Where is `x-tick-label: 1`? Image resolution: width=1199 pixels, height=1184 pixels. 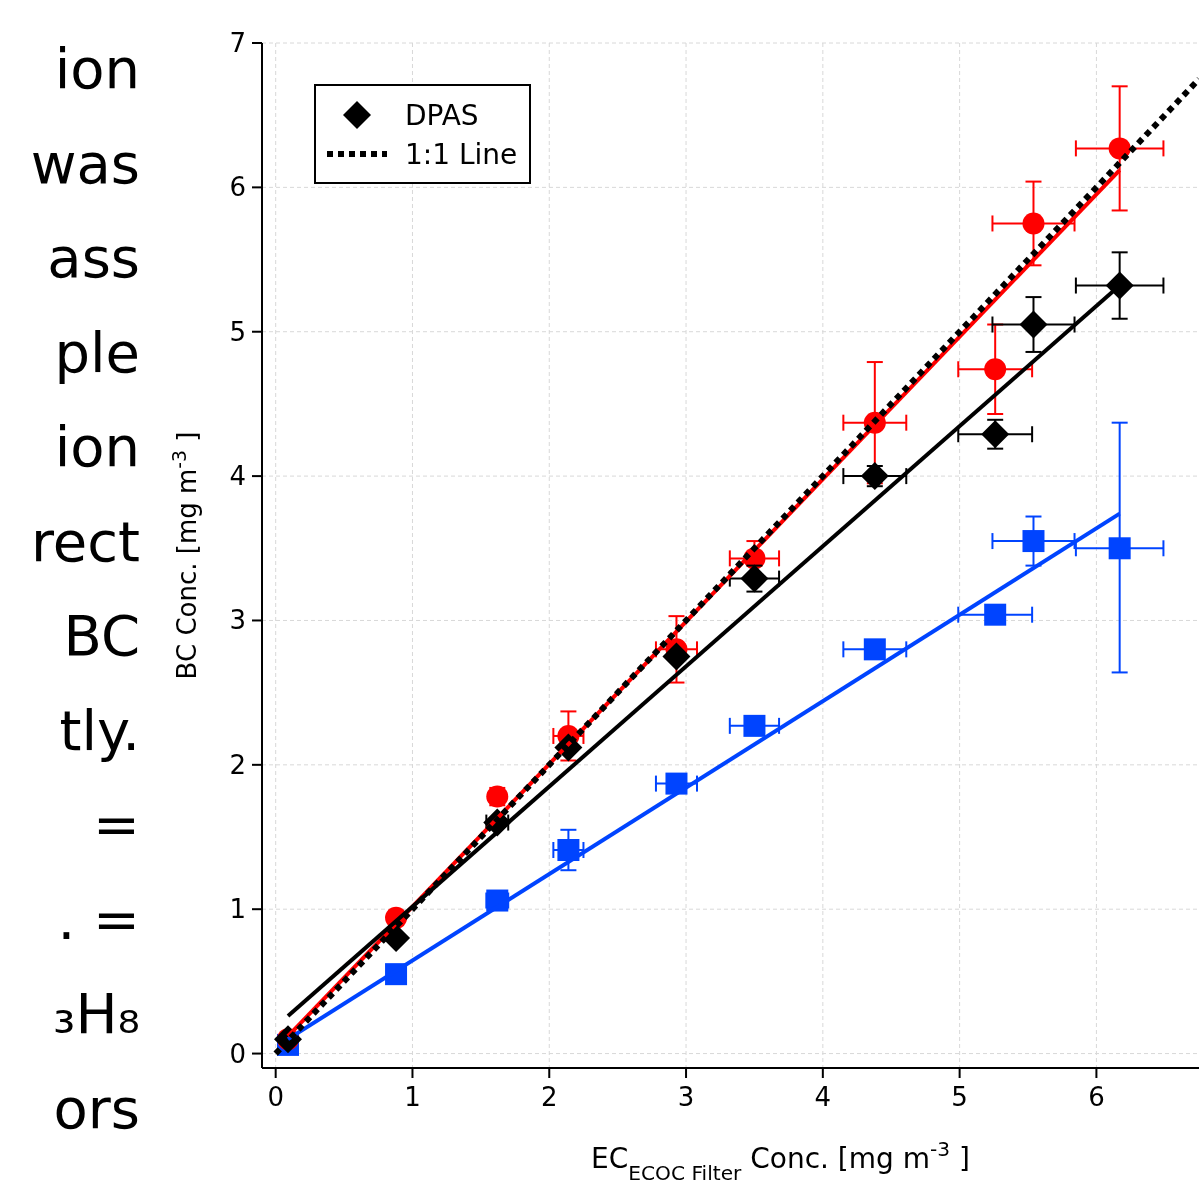 x-tick-label: 1 is located at coordinates (412, 1097).